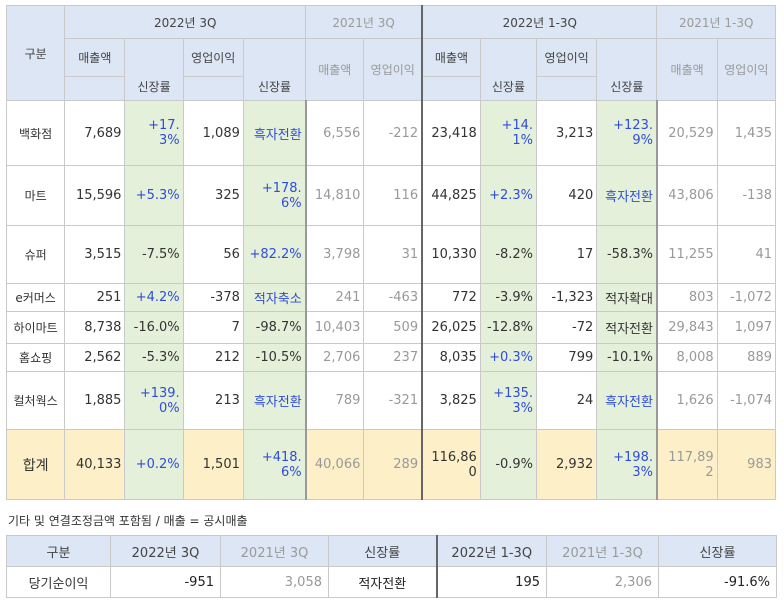  Describe the element at coordinates (35, 297) in the screenshot. I see `row-label: e커머스` at that location.